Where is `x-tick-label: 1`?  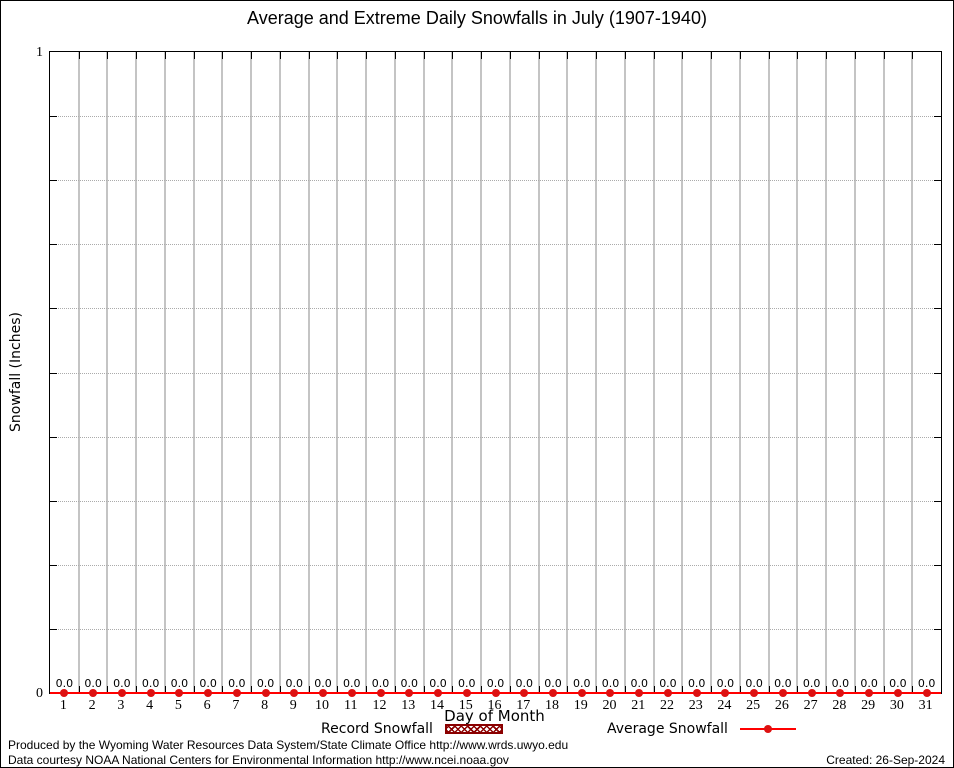
x-tick-label: 1 is located at coordinates (63, 705).